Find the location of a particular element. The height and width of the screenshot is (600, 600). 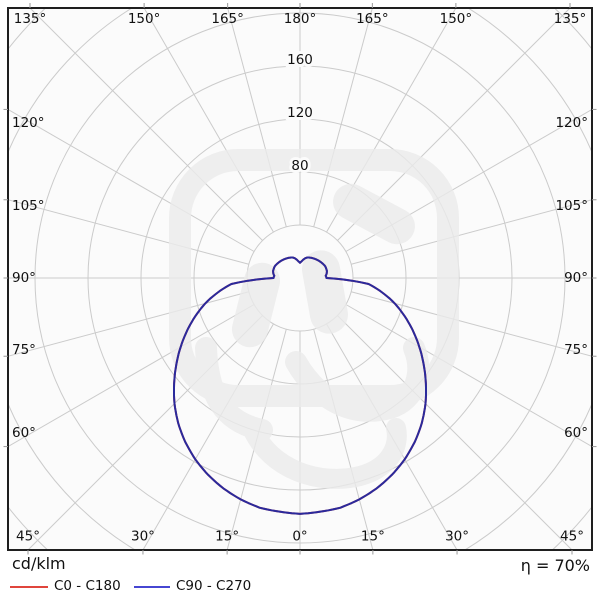

legend-label-c90-c270: C90 - C270 is located at coordinates (214, 586).